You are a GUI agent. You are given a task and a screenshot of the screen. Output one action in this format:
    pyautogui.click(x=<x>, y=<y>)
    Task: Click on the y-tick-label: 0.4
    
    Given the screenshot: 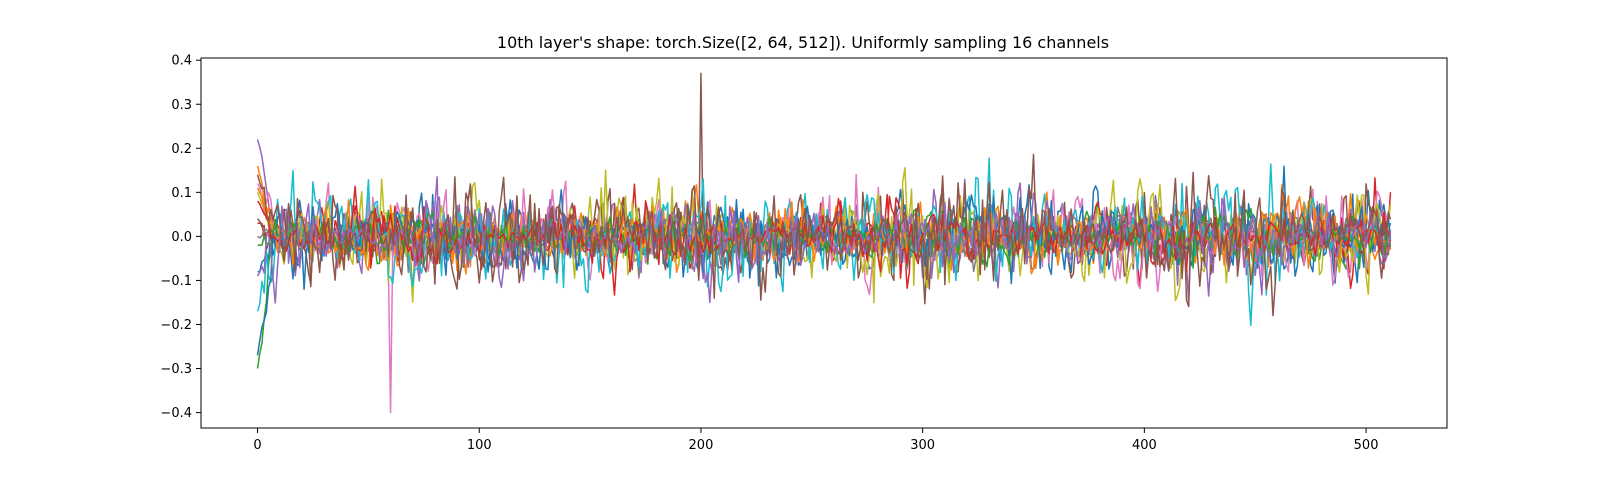 What is the action you would take?
    pyautogui.click(x=181, y=61)
    